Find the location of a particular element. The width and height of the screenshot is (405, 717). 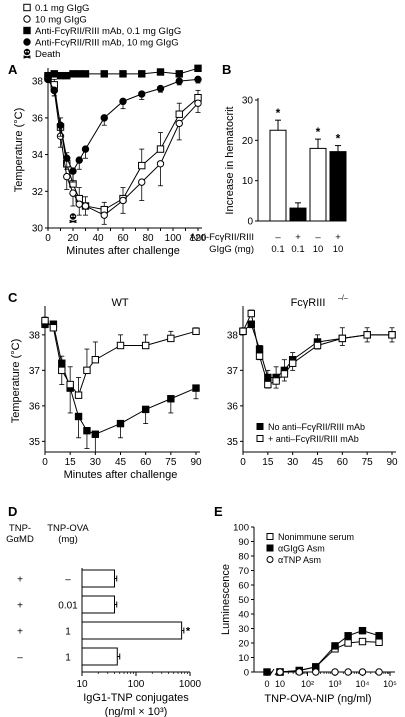

x-tick-label-5: 10⁵ is located at coordinates (390, 684).